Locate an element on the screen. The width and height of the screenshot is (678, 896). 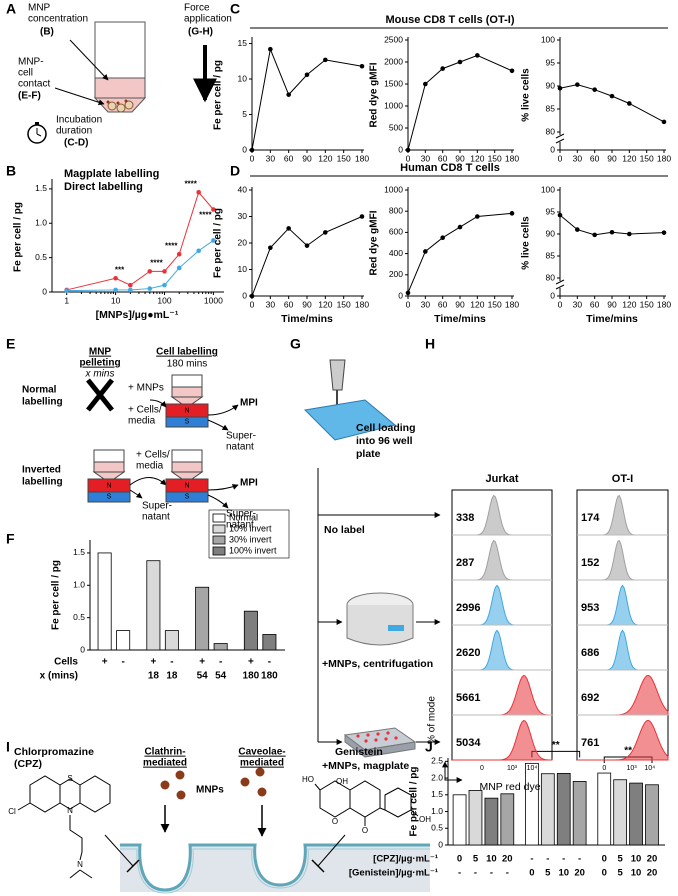
x-tick-label: 10 is located at coordinates (116, 300).